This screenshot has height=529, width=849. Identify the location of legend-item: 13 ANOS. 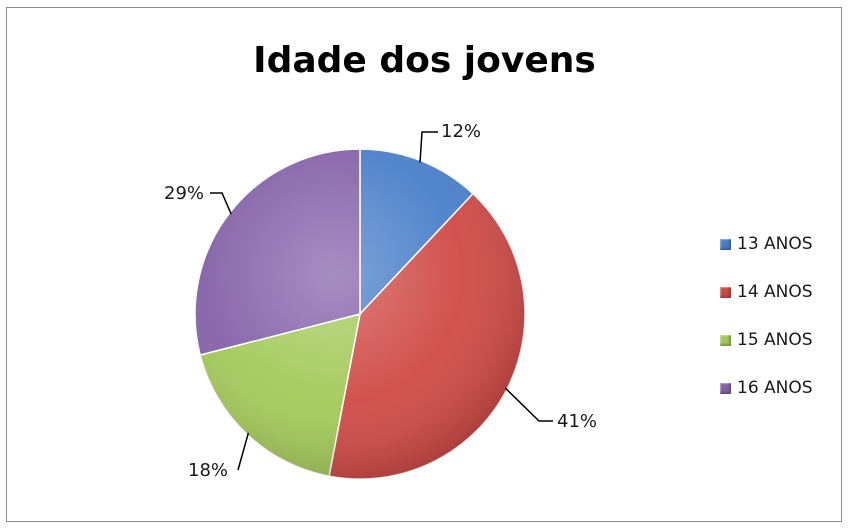
(766, 244).